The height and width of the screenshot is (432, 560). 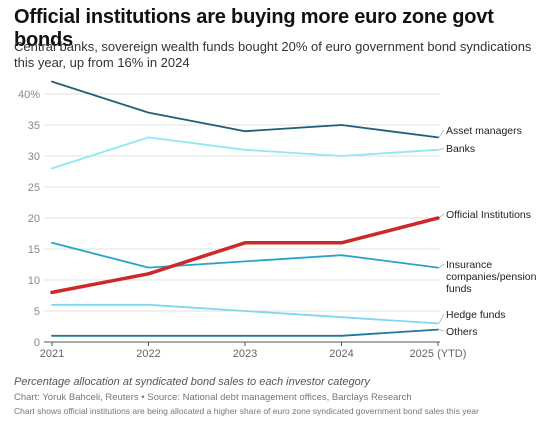 What do you see at coordinates (34, 157) in the screenshot?
I see `y-tick-label: 30` at bounding box center [34, 157].